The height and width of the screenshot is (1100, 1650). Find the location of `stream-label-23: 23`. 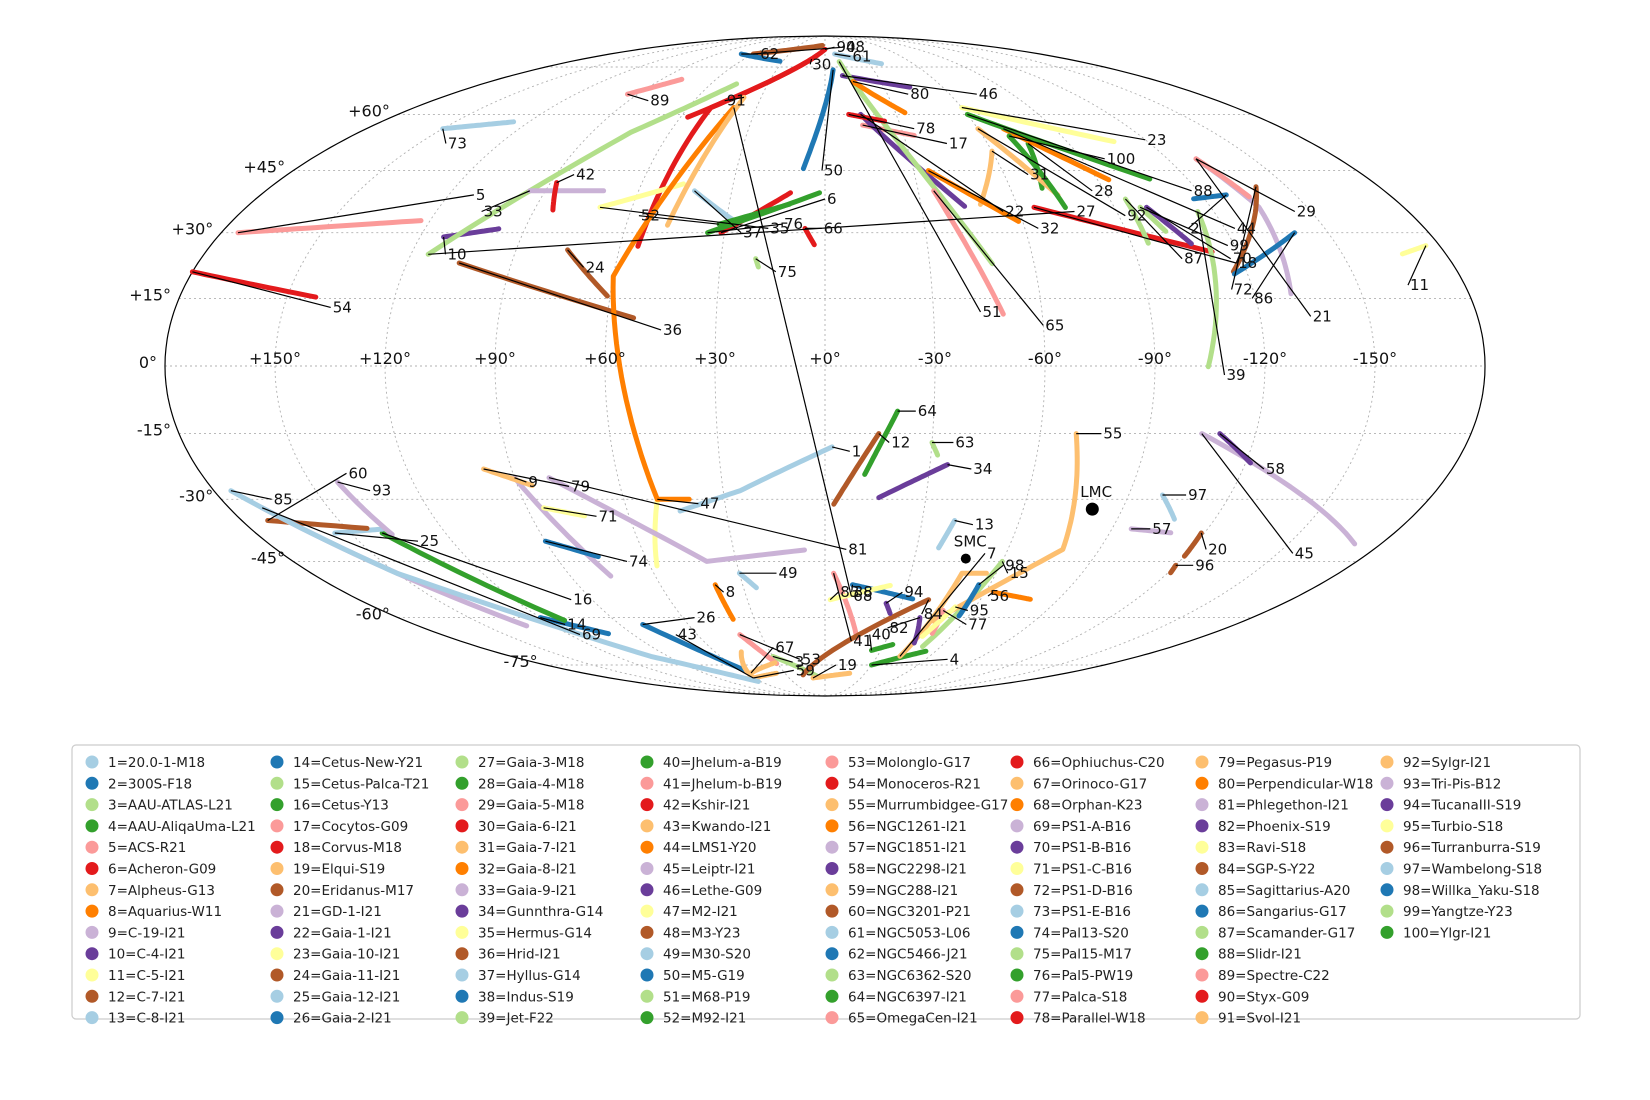

stream-label-23: 23 is located at coordinates (1156, 140).